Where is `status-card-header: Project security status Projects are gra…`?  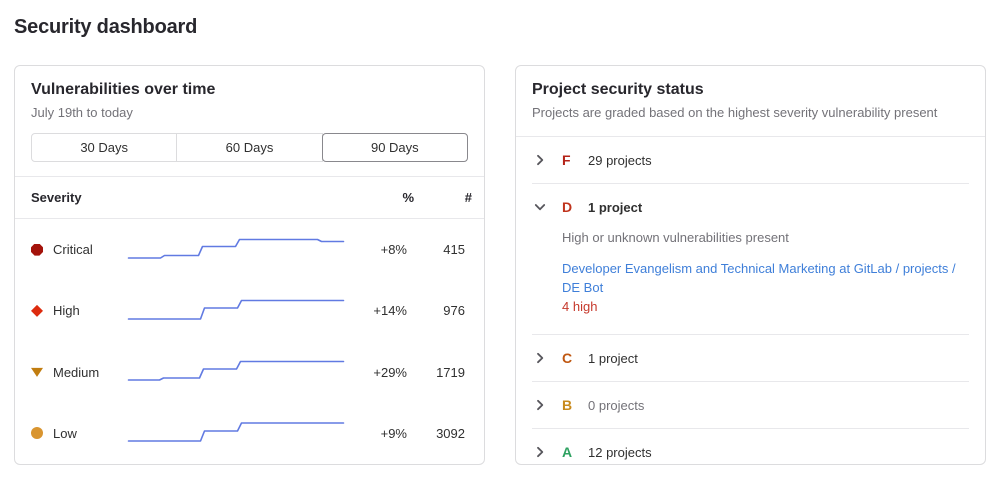
status-card-header: Project security status Projects are gra… is located at coordinates (750, 101).